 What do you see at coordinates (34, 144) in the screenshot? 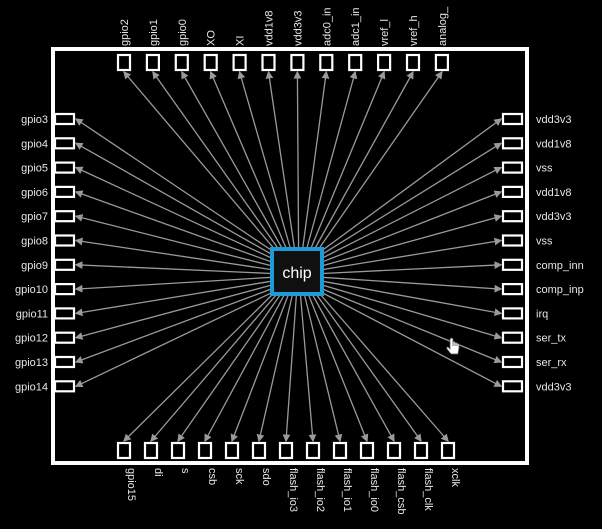
I see `pin-label-left-gpio4: gpio4` at bounding box center [34, 144].